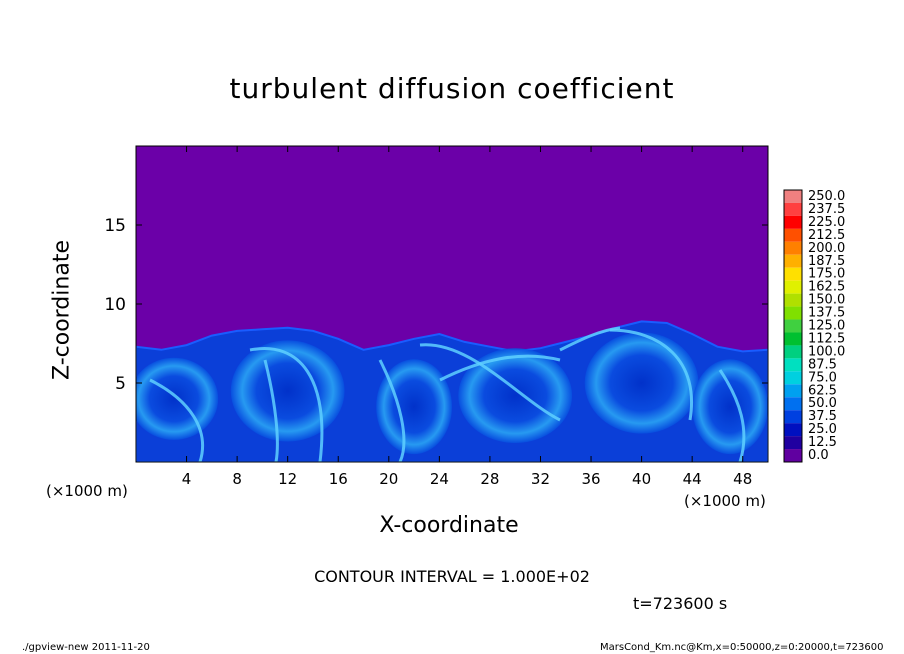 The height and width of the screenshot is (654, 904). Describe the element at coordinates (826, 196) in the screenshot. I see `colorbar-label-0: 250.0` at that location.